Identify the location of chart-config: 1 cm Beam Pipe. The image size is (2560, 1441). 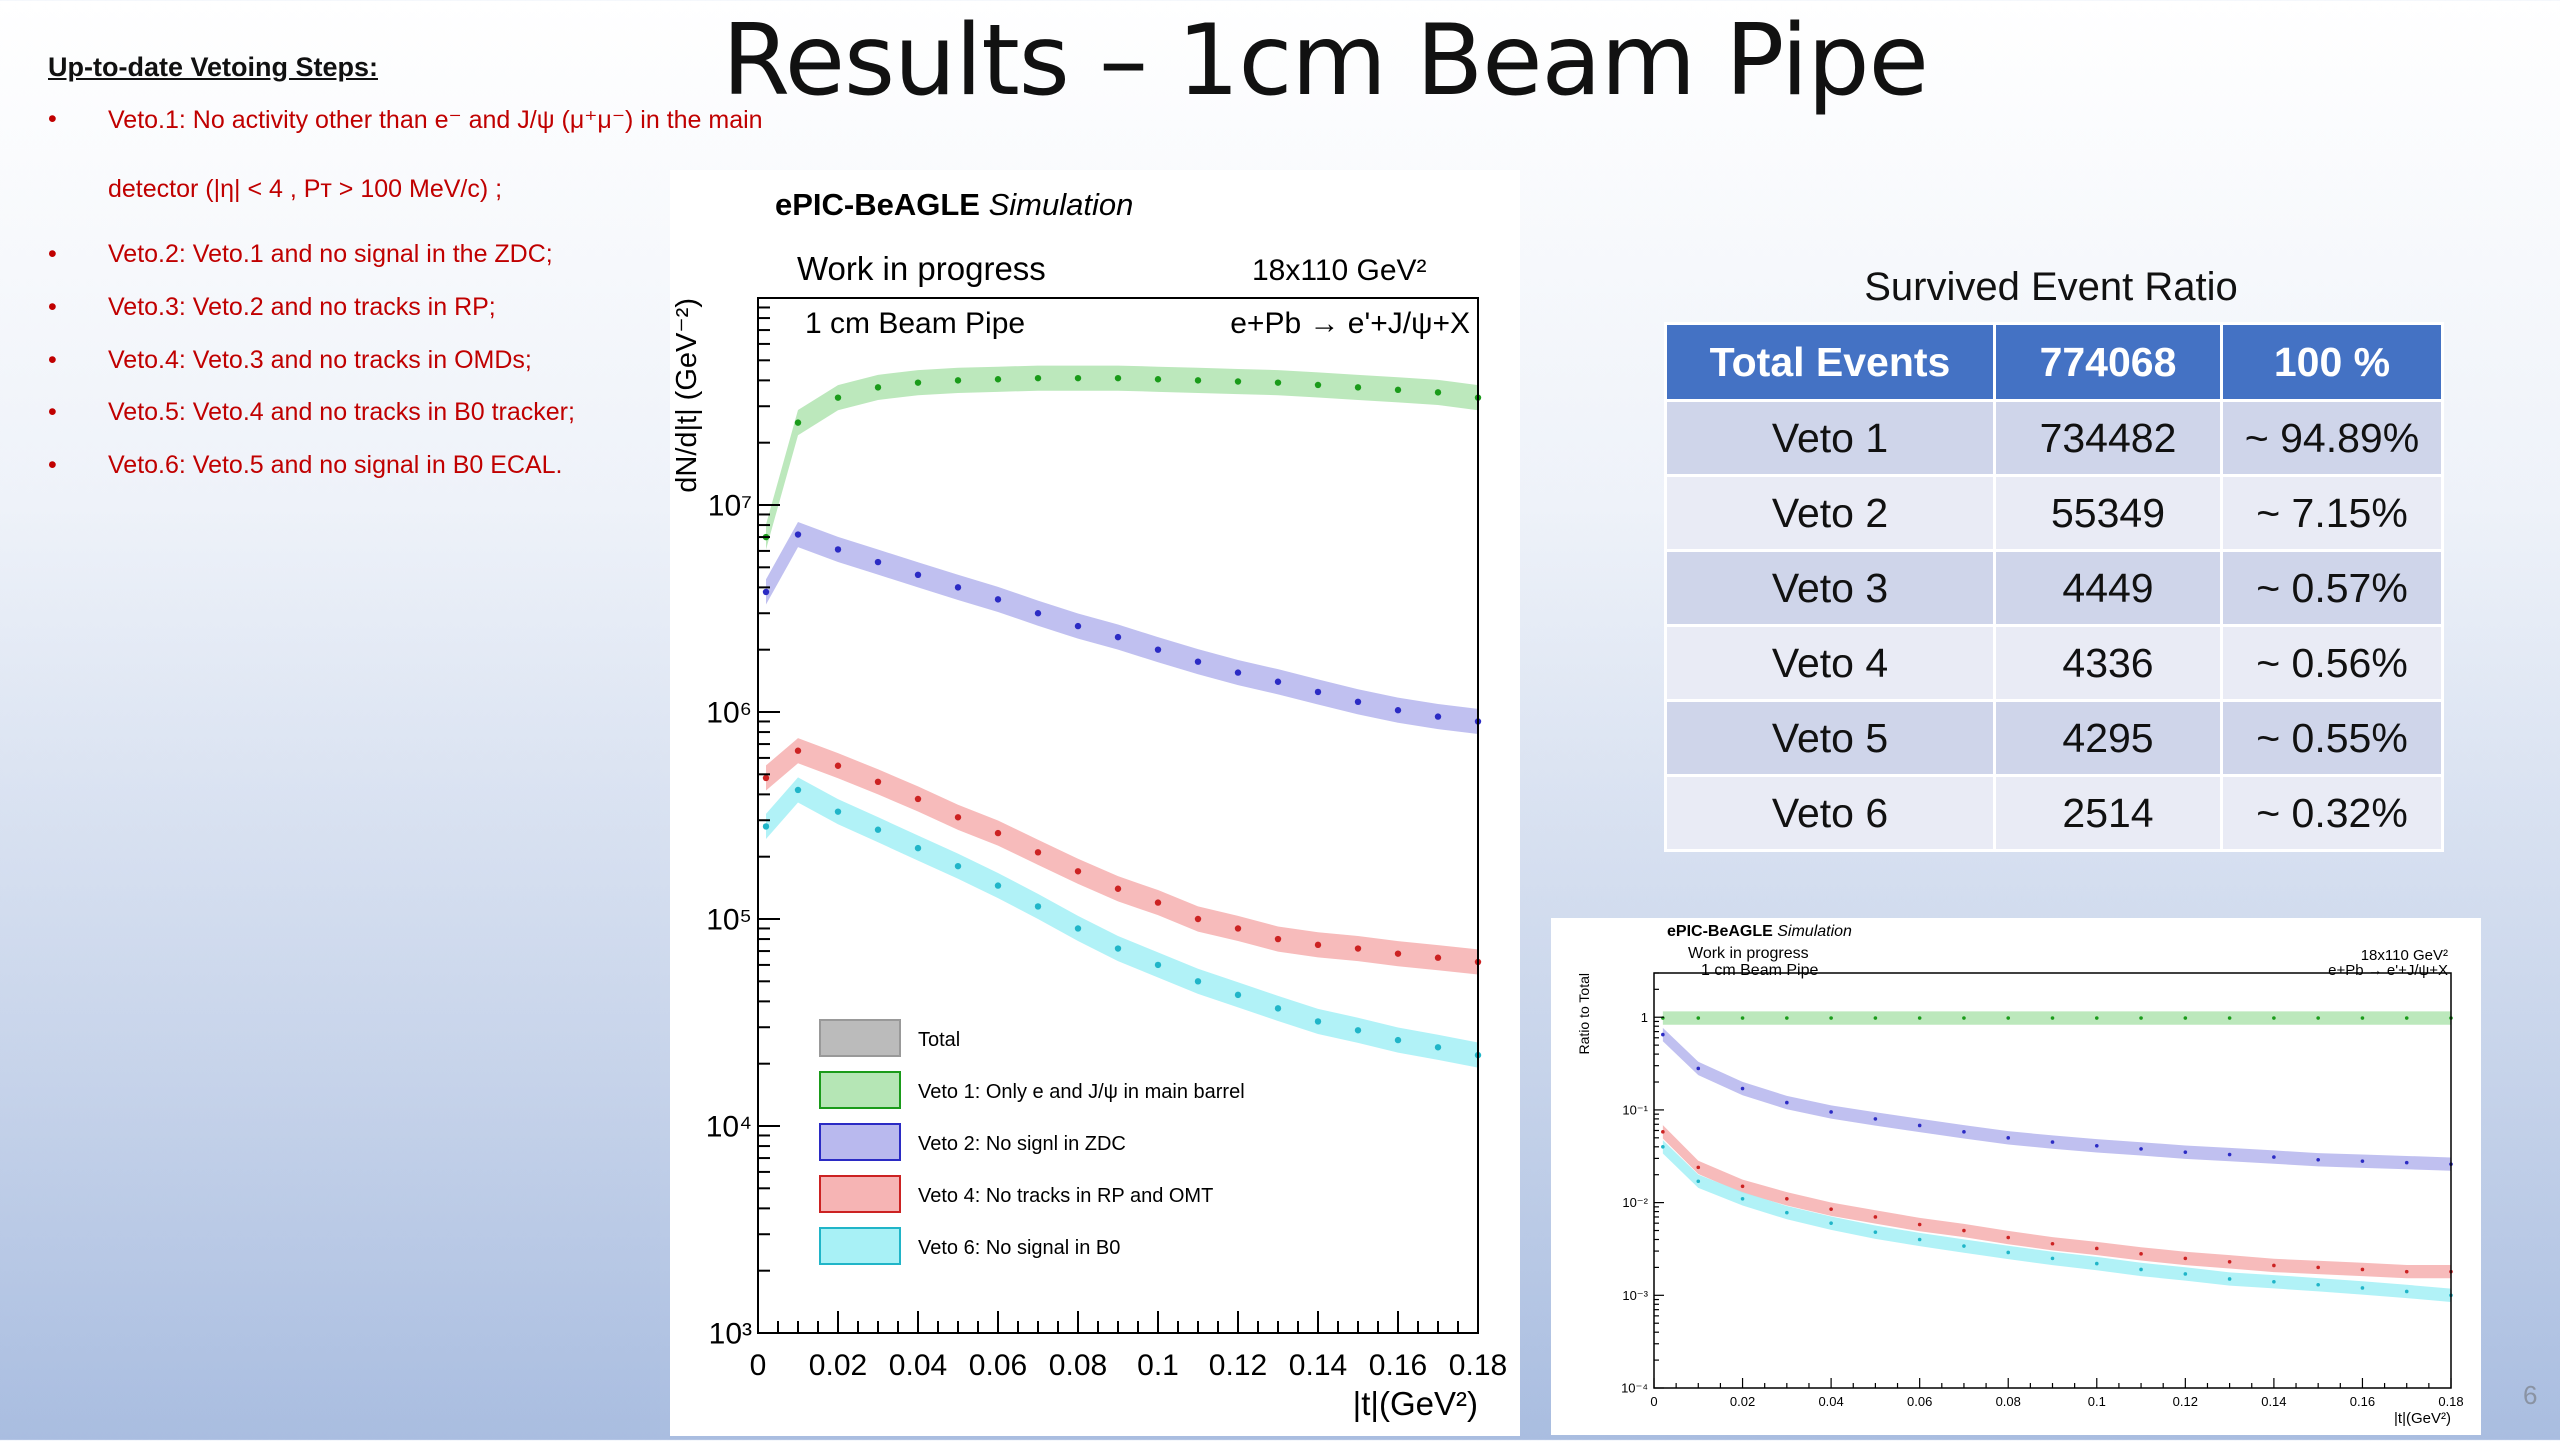
(915, 323).